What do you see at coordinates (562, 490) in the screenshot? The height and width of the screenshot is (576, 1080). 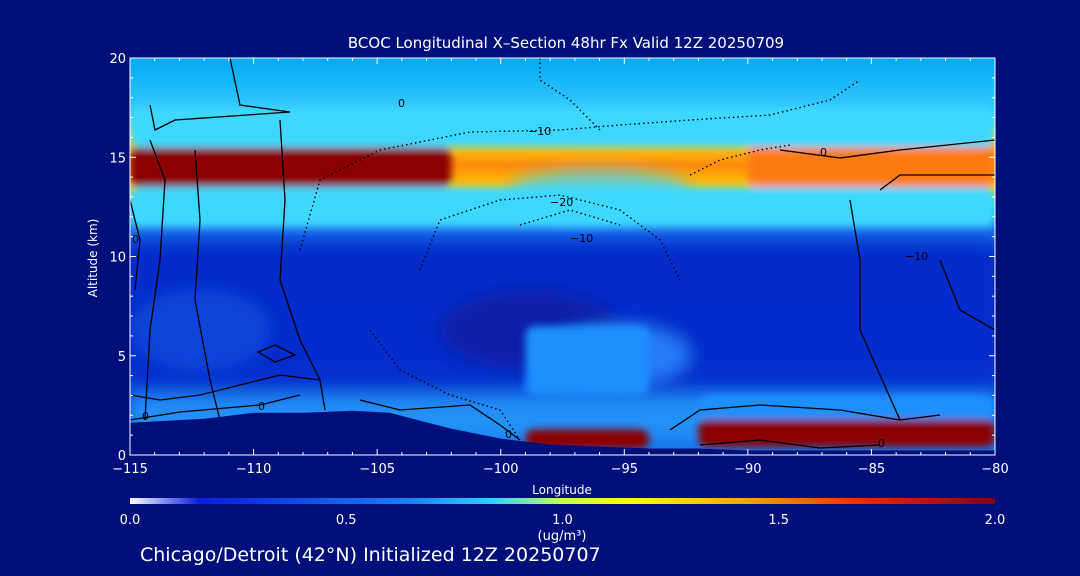 I see `x-axis-label: Longitude` at bounding box center [562, 490].